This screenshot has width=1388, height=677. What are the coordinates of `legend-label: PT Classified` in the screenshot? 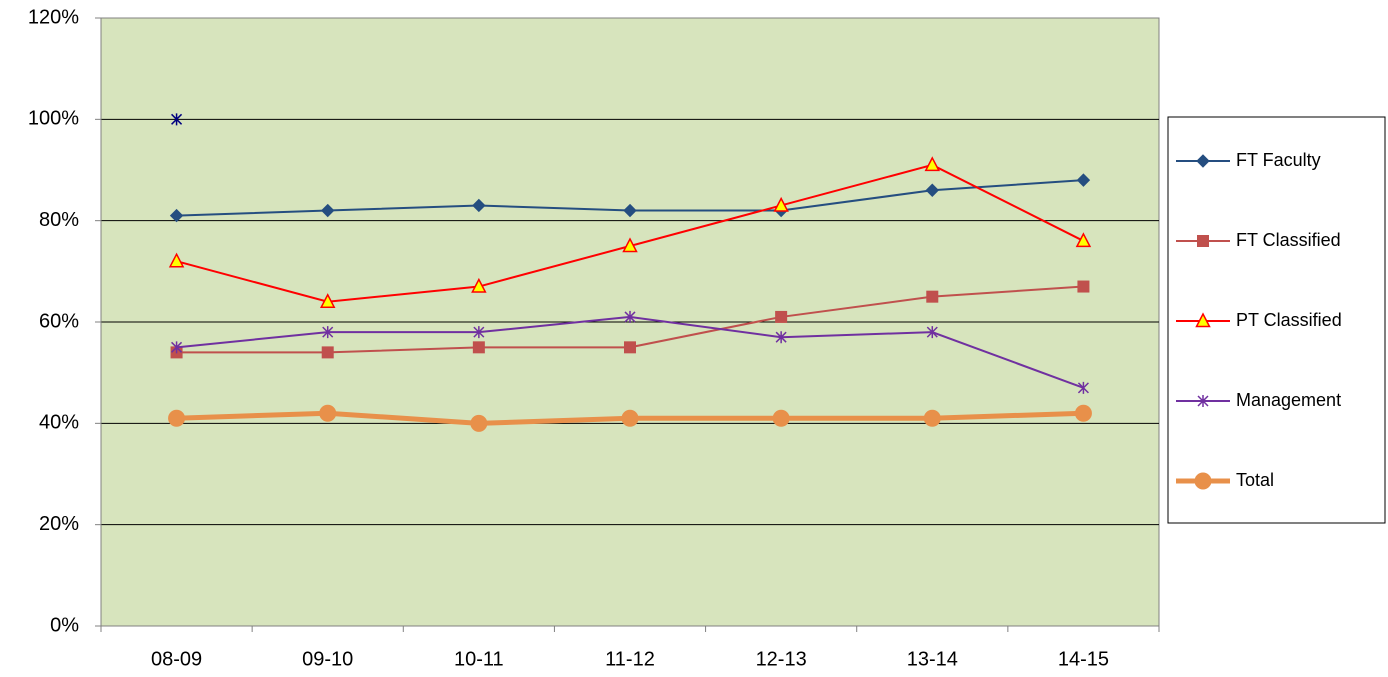 It's located at (1289, 320).